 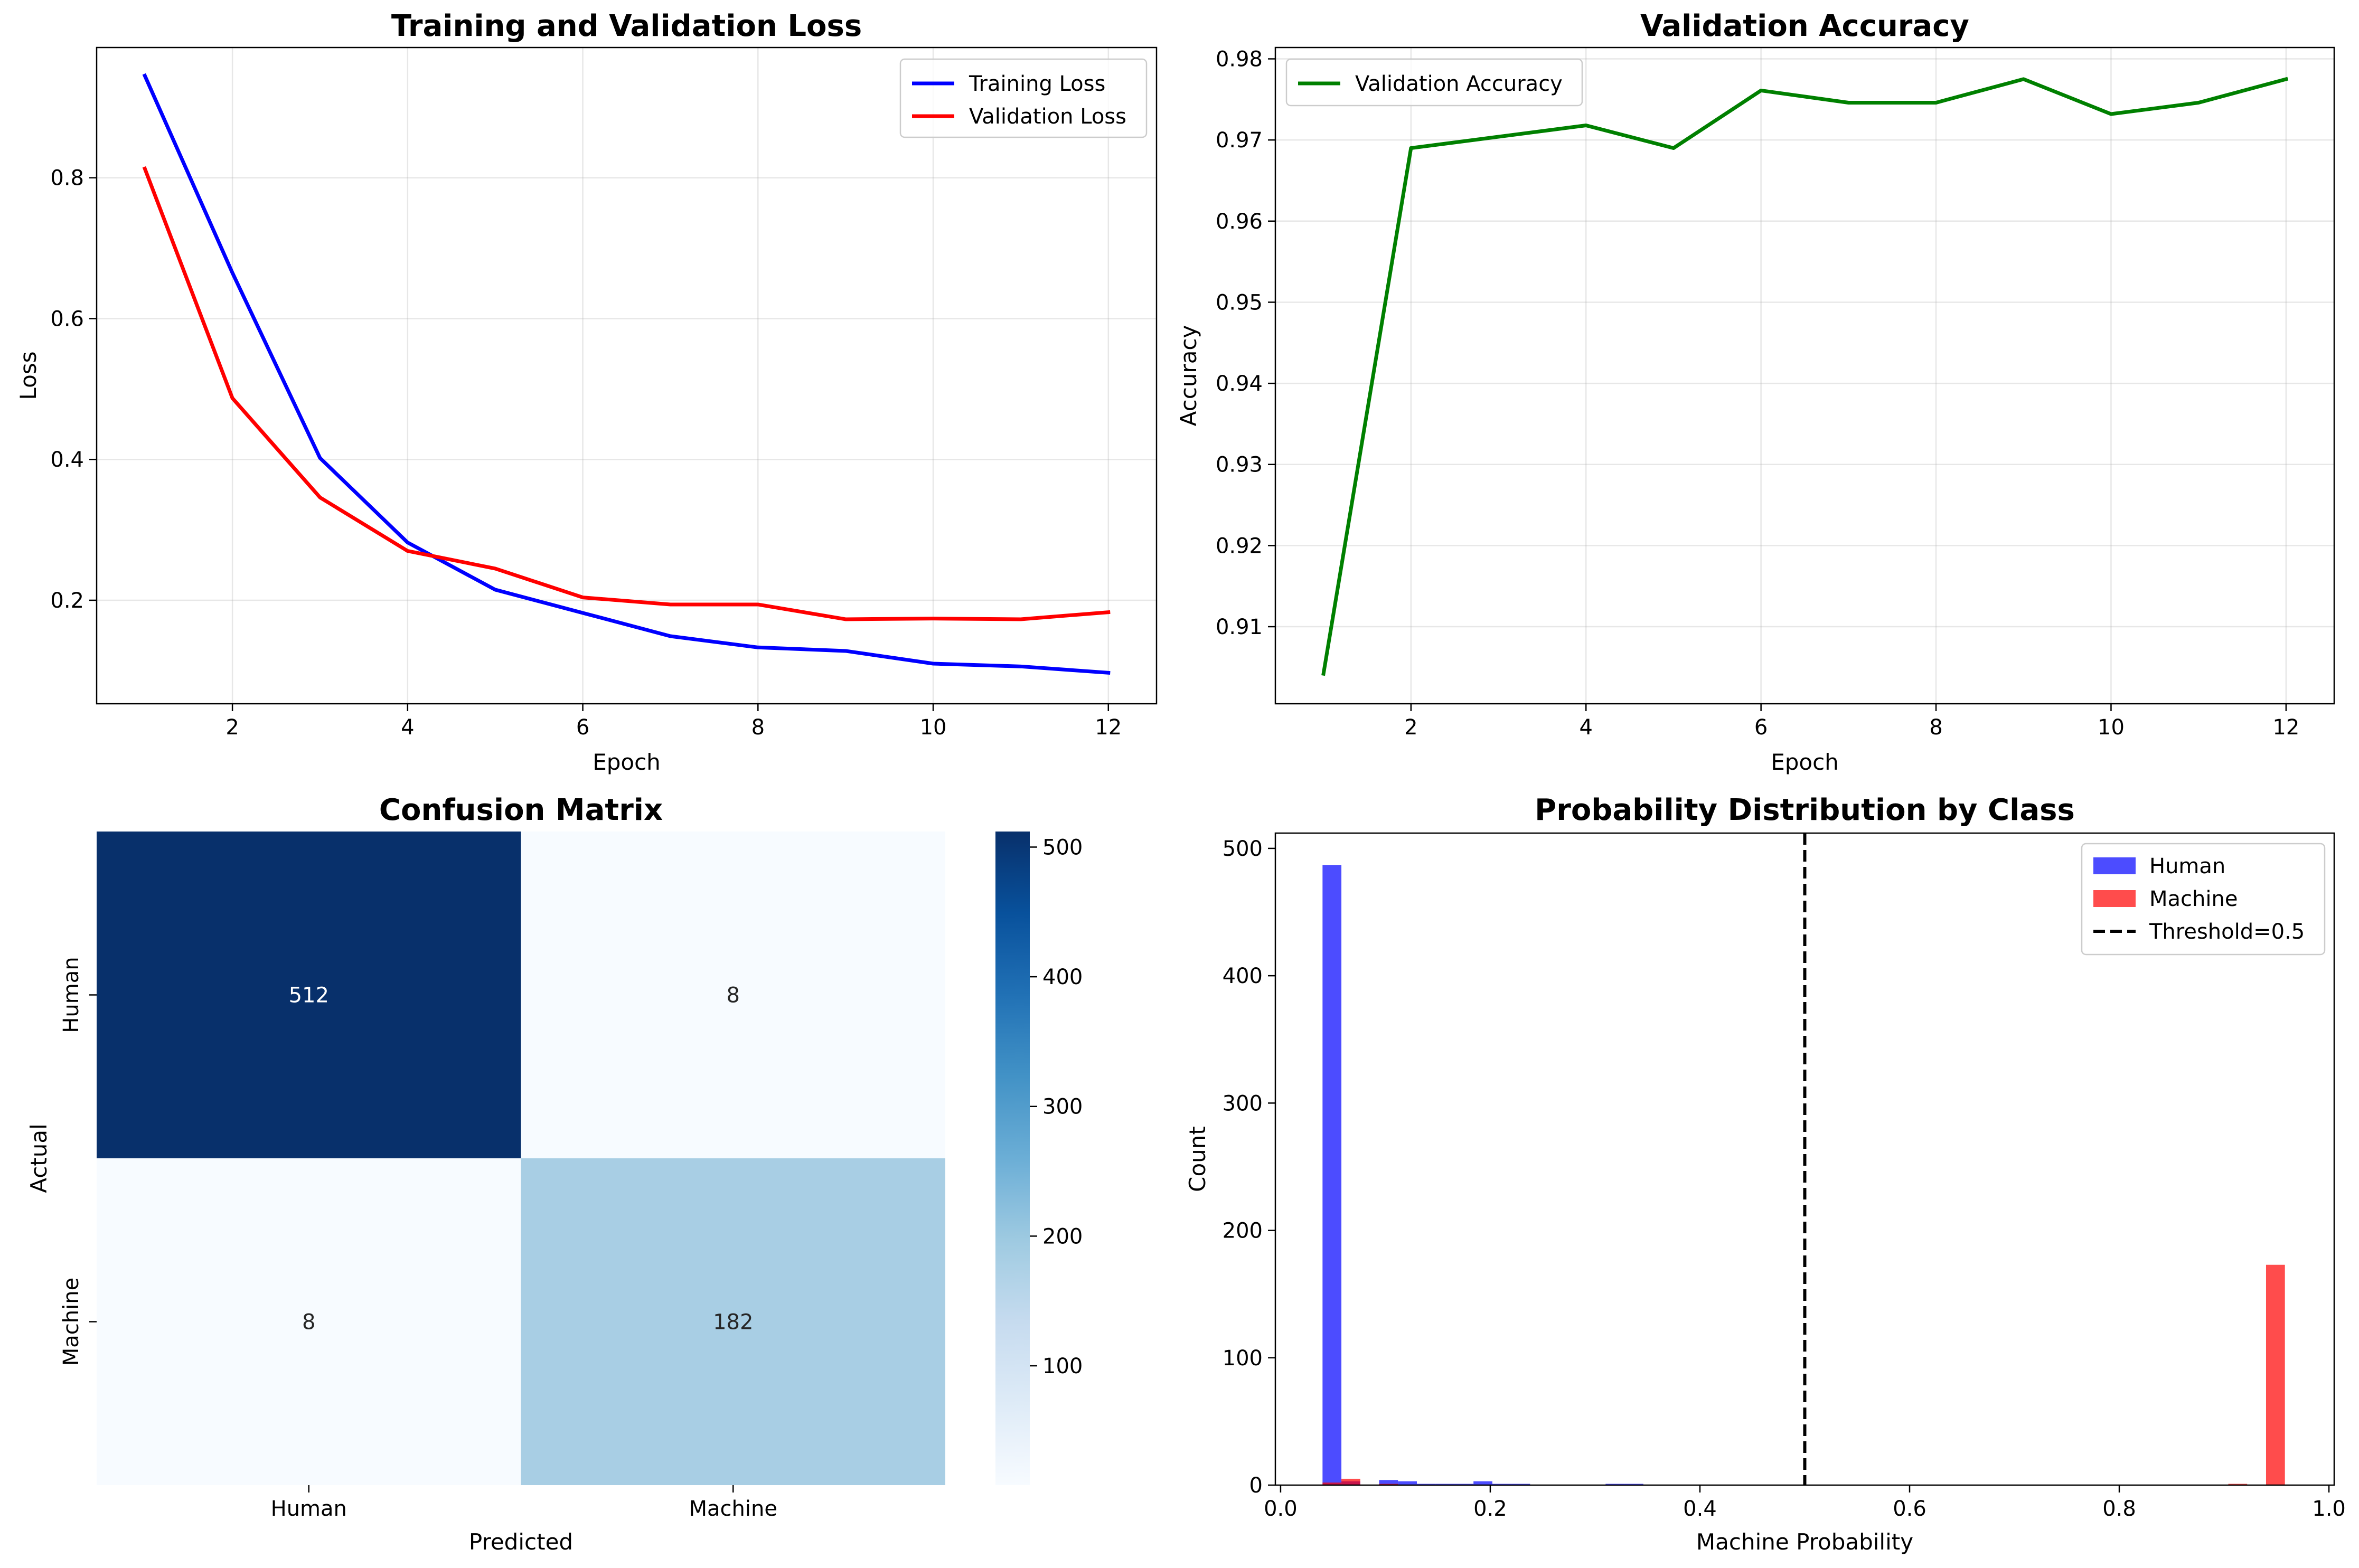 I want to click on y-tick-label: 0.93, so click(x=1240, y=465).